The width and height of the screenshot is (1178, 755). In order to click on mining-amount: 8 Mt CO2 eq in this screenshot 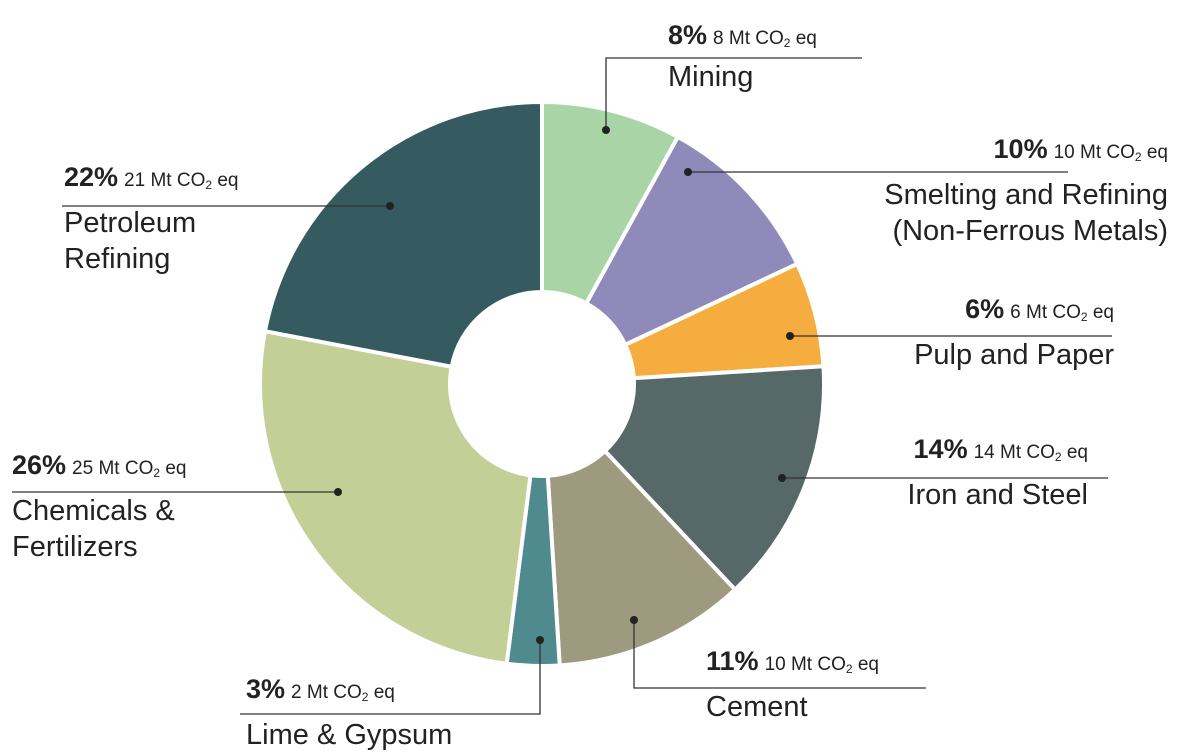, I will do `click(765, 39)`.